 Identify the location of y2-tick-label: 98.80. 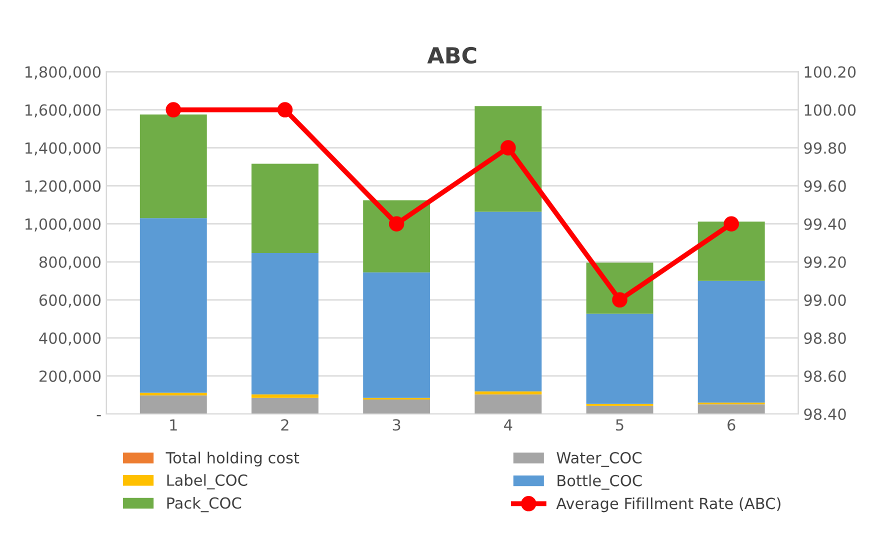
(825, 338).